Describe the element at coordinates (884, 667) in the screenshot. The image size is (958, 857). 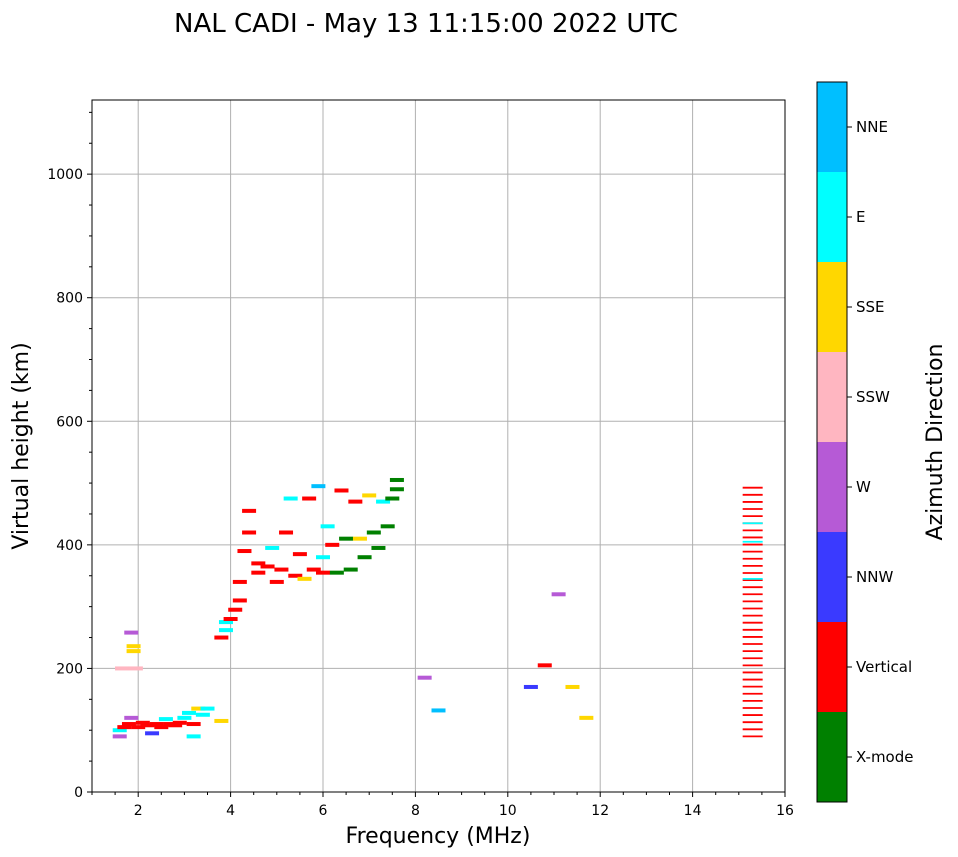
I see `colorbar-tick-label: Vertical` at that location.